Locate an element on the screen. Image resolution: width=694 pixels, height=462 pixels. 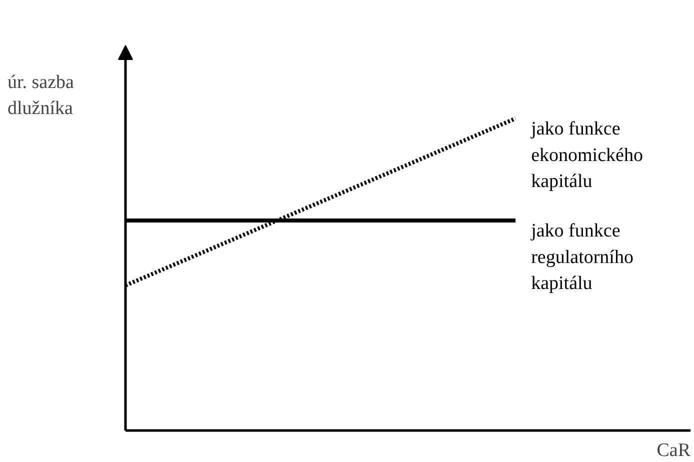
y-axis-title: úr. sazba dlužníka is located at coordinates (41, 96).